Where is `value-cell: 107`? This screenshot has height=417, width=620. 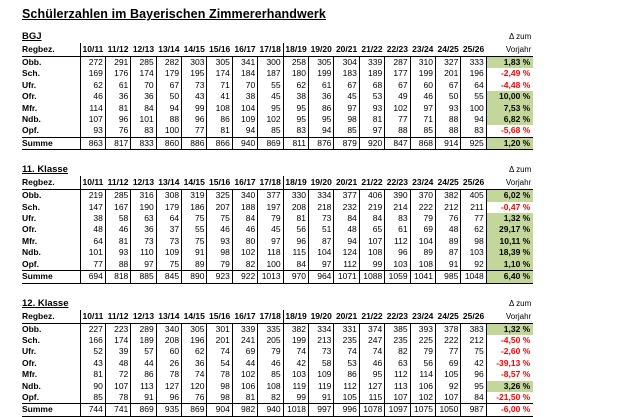 value-cell: 107 is located at coordinates (397, 397).